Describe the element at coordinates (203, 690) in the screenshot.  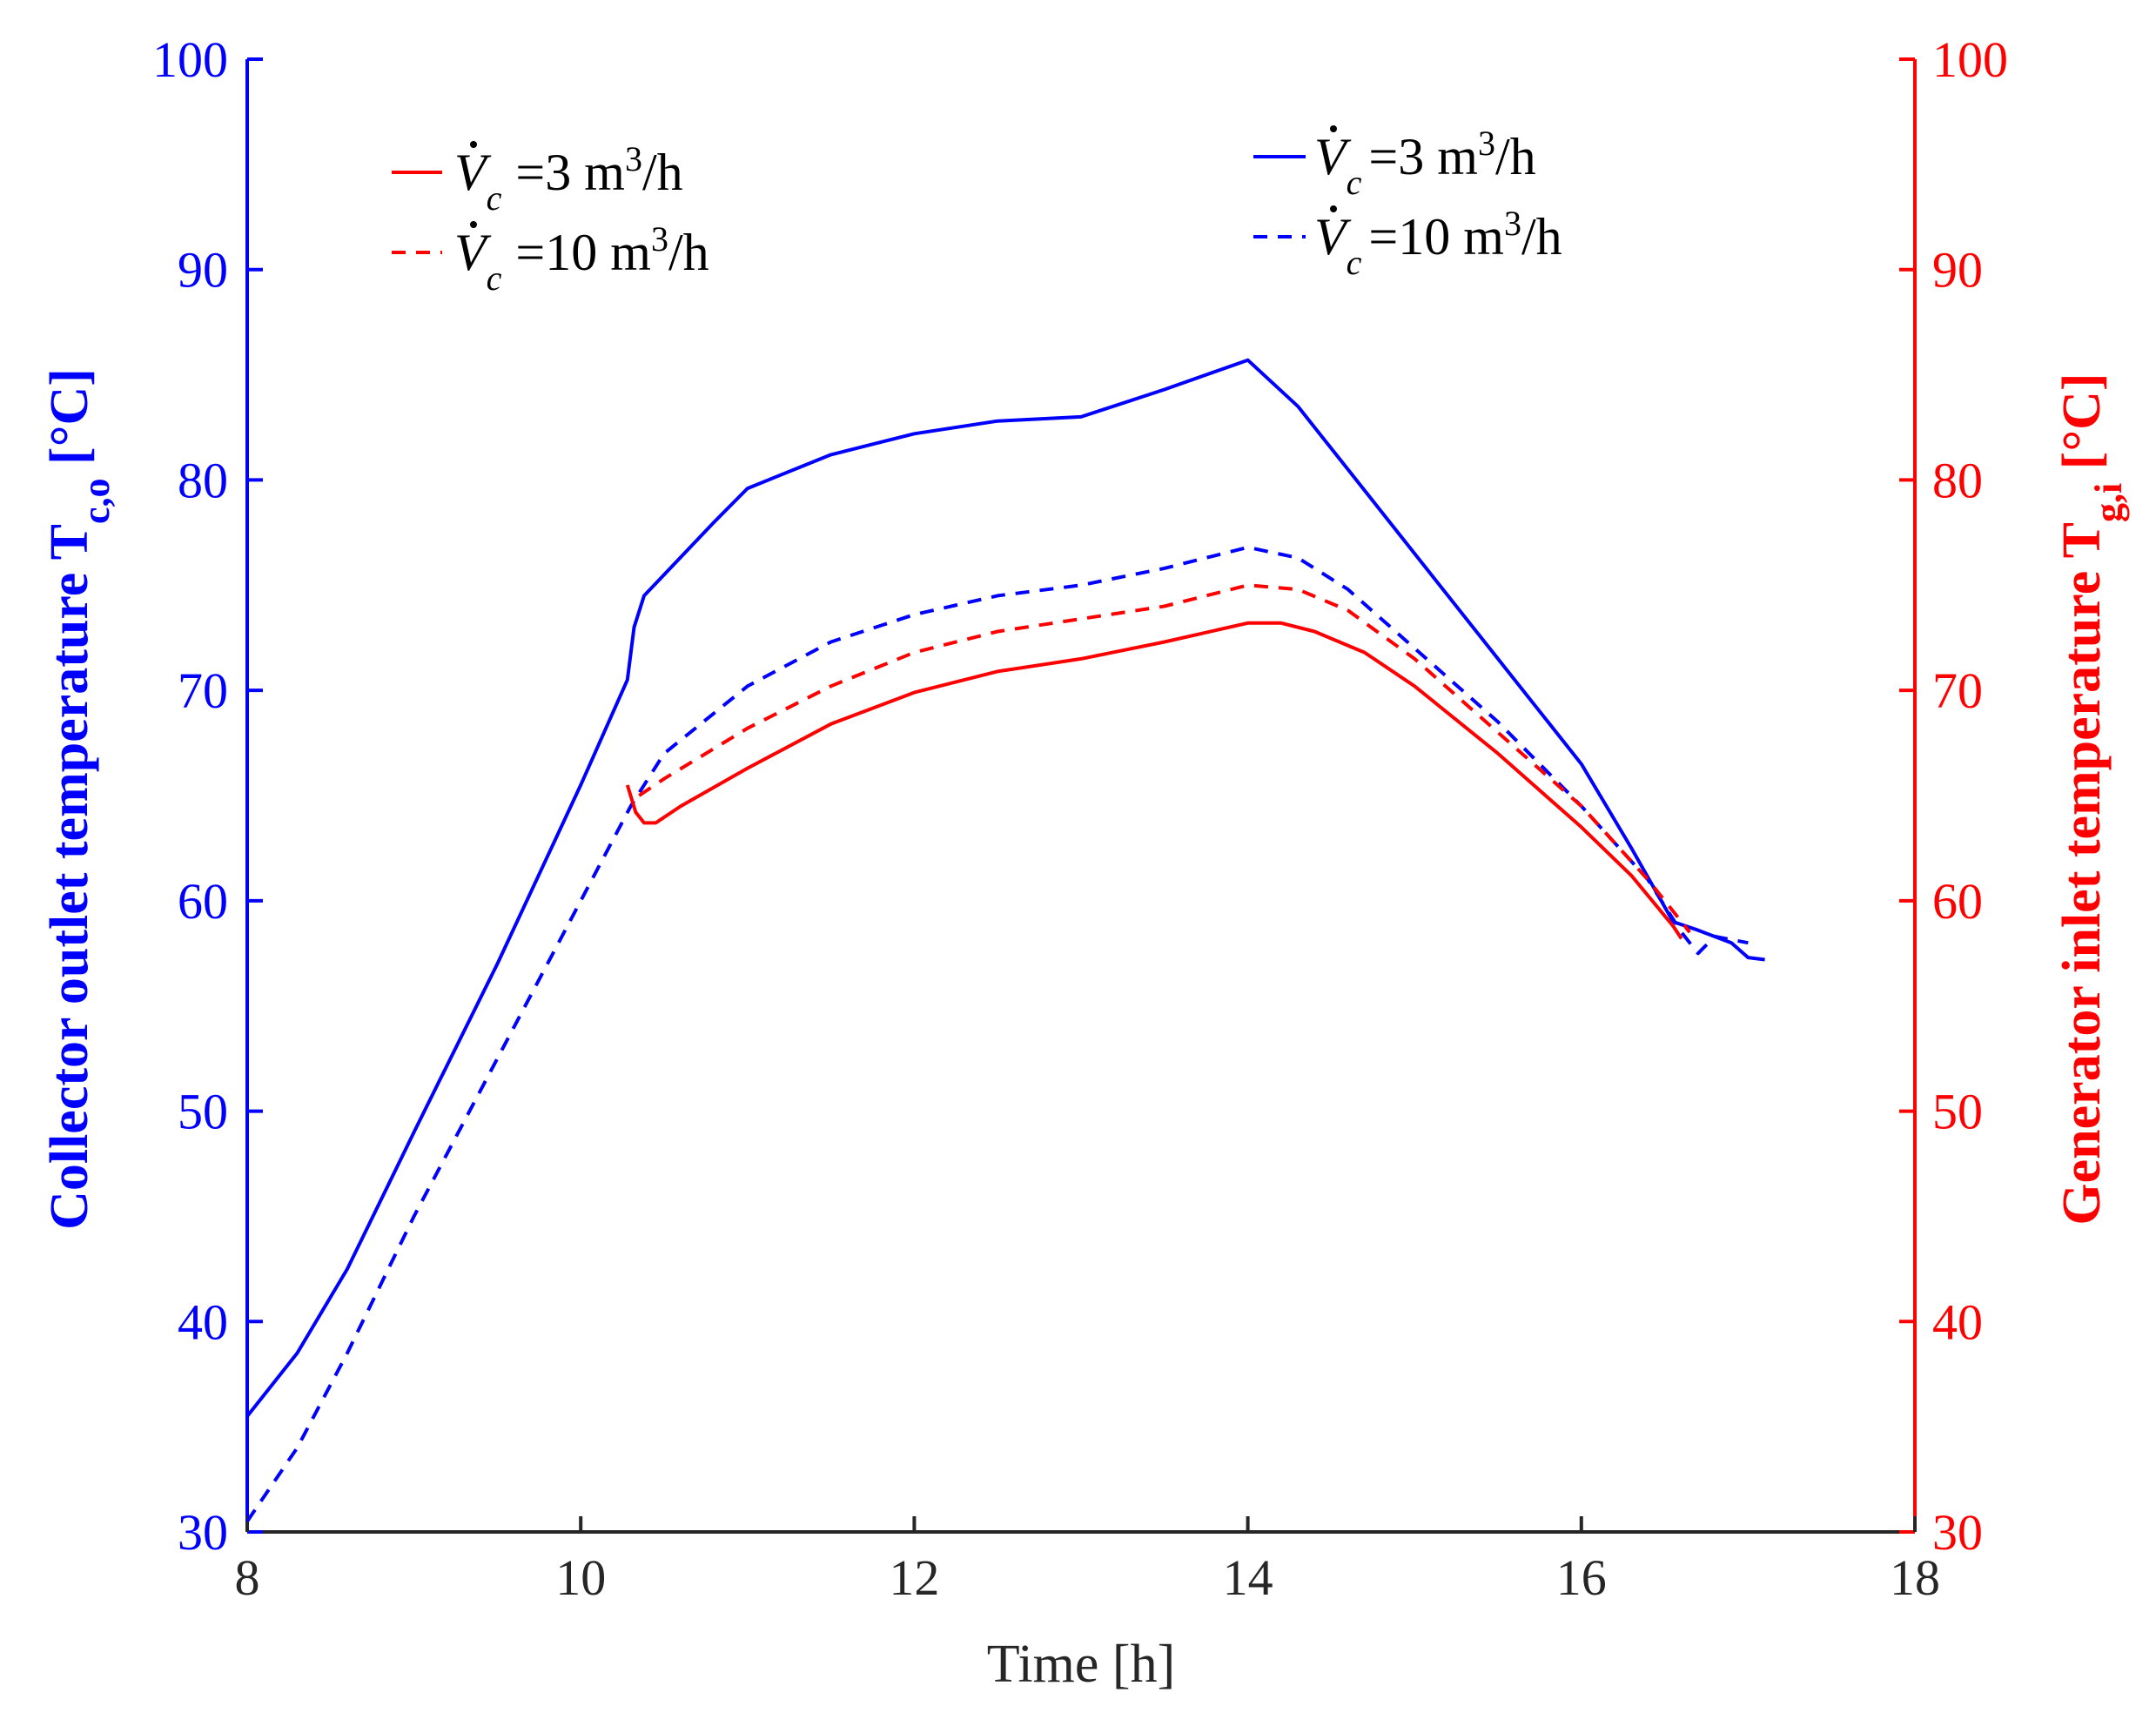
I see `left-tick-label-70: 70` at that location.